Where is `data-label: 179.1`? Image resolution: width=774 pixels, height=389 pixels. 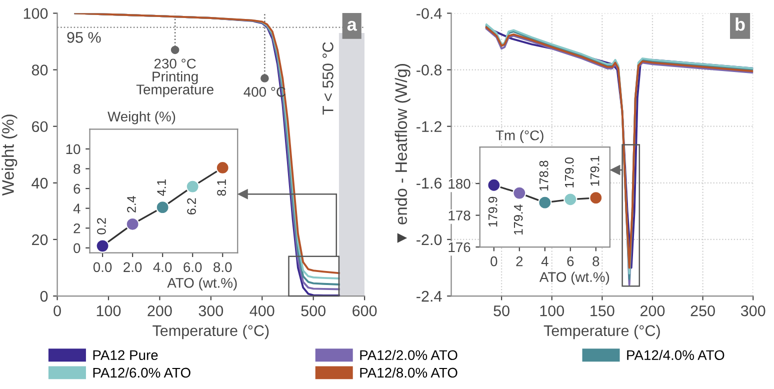 data-label: 179.1 is located at coordinates (595, 171).